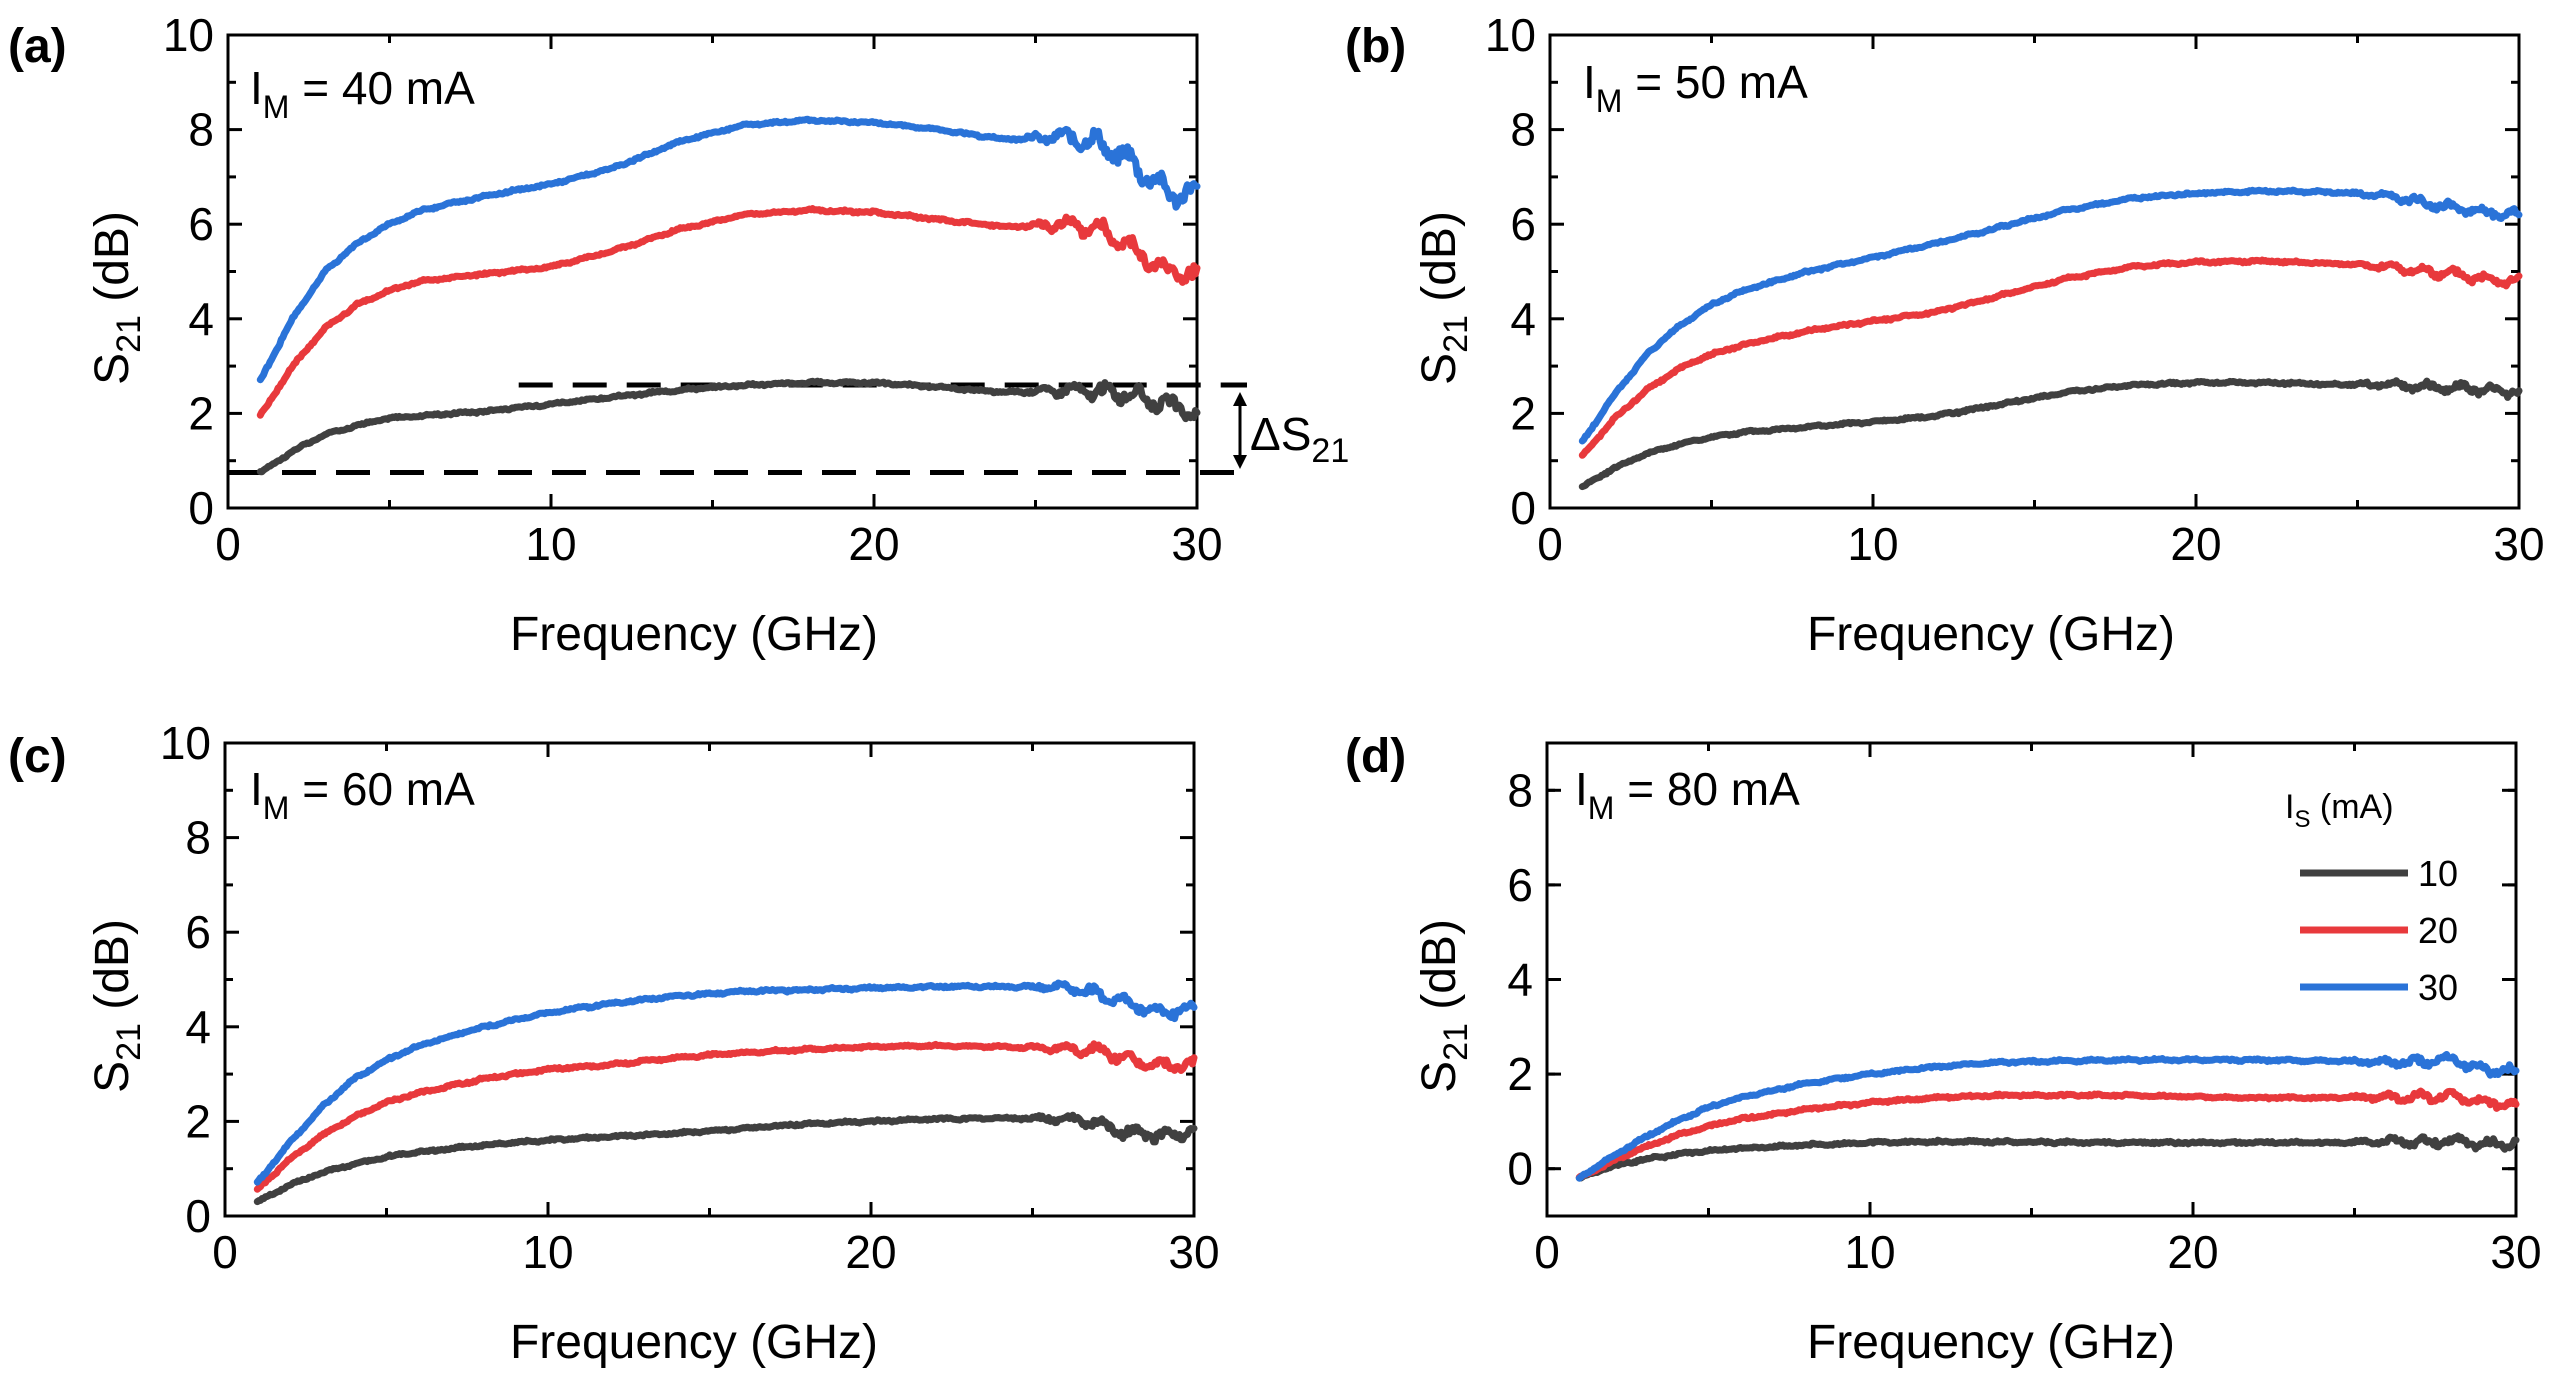 The width and height of the screenshot is (2561, 1387). What do you see at coordinates (1687, 794) in the screenshot?
I see `panel-d-current-label: IM = 80 mA` at bounding box center [1687, 794].